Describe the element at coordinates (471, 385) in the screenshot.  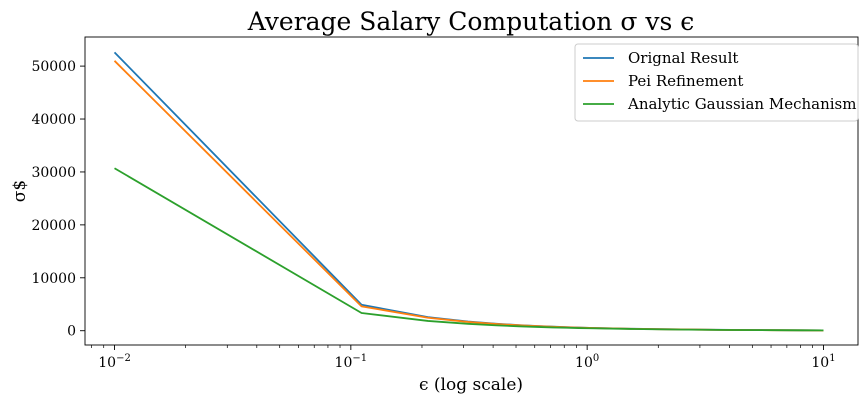
I see `x-axis-label: ϵ (log scale)` at that location.